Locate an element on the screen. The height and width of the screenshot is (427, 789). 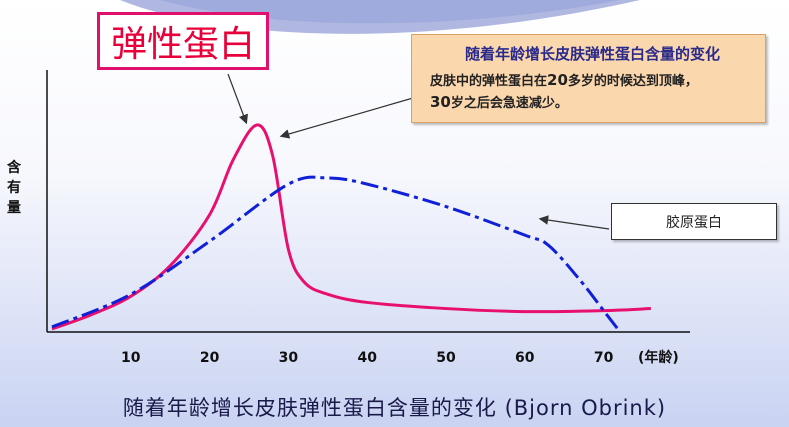
note-line-2-num: 30 is located at coordinates (440, 102).